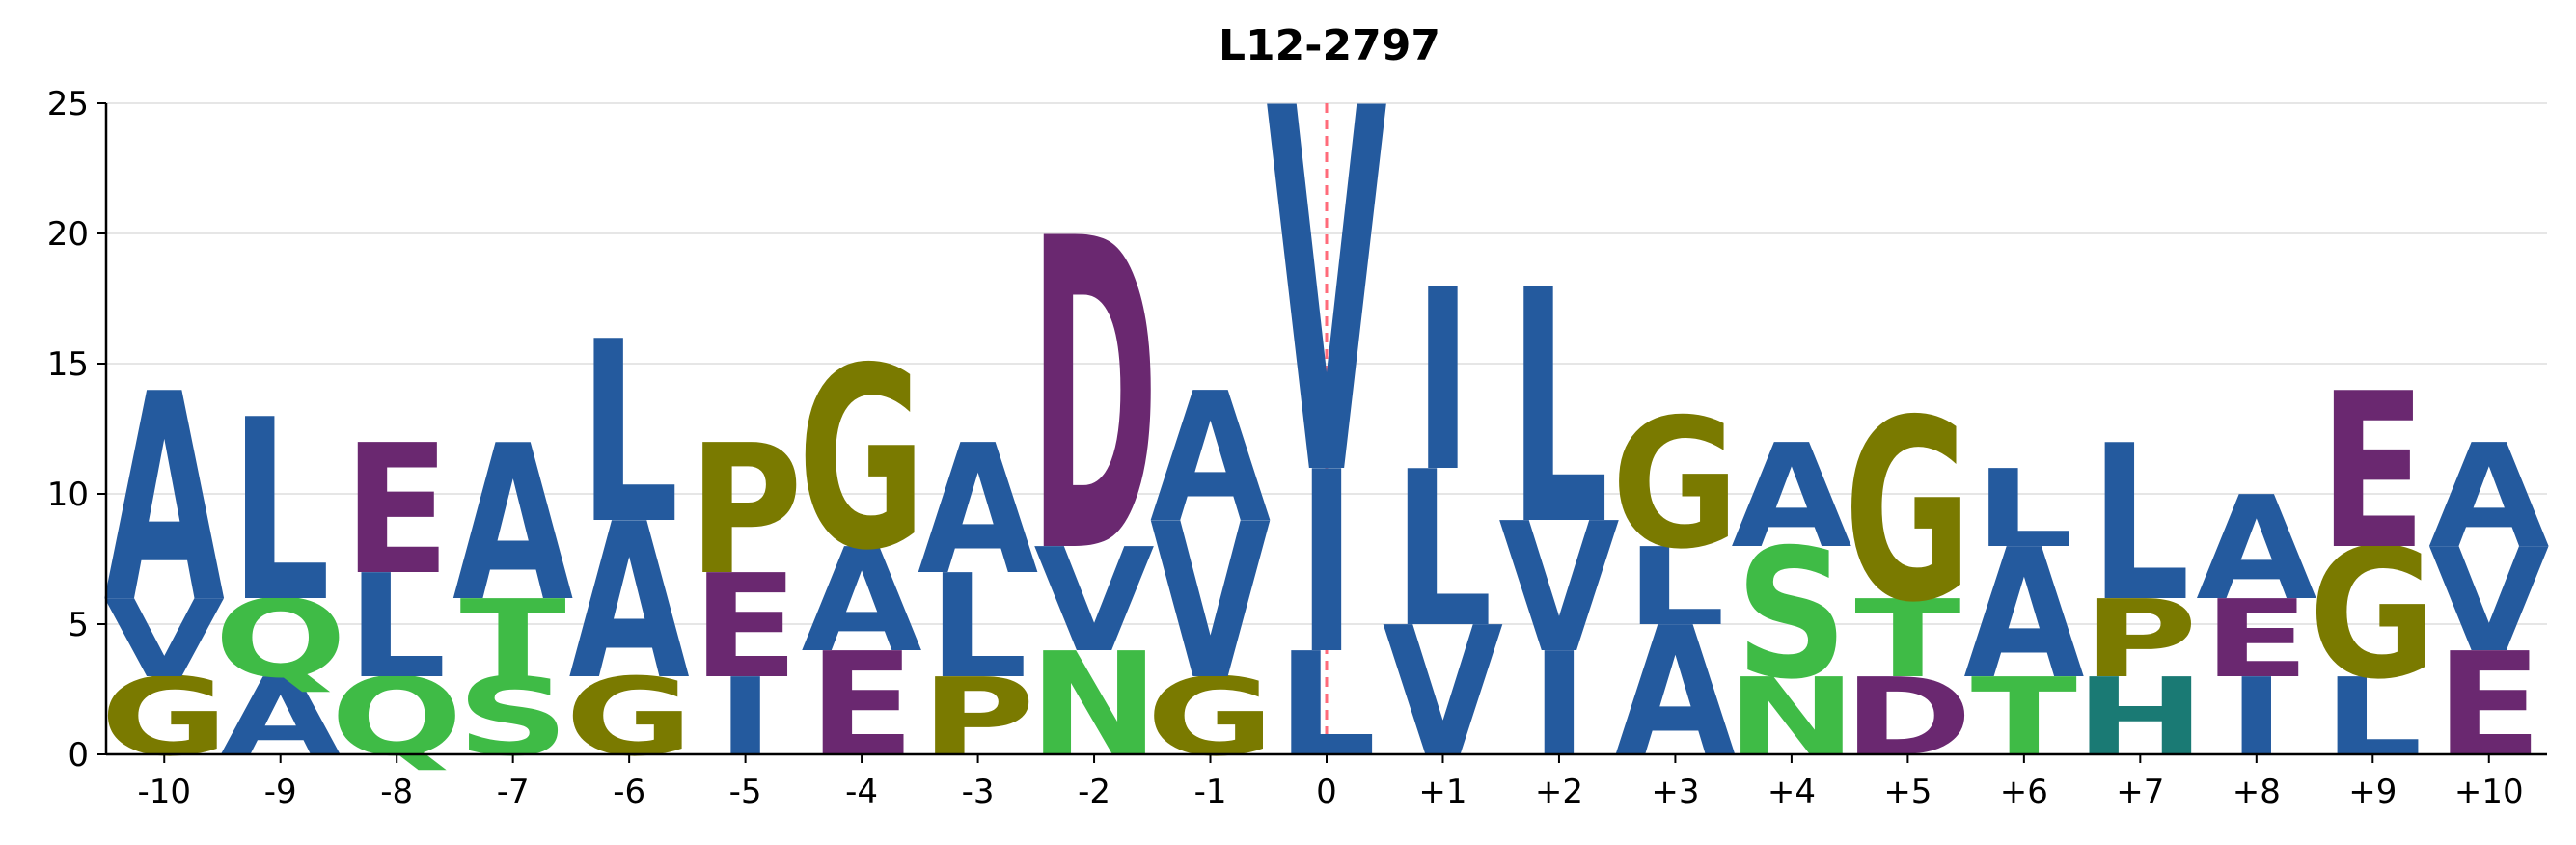 The height and width of the screenshot is (845, 2576). What do you see at coordinates (1675, 792) in the screenshot?
I see `x-tick-label: +3` at bounding box center [1675, 792].